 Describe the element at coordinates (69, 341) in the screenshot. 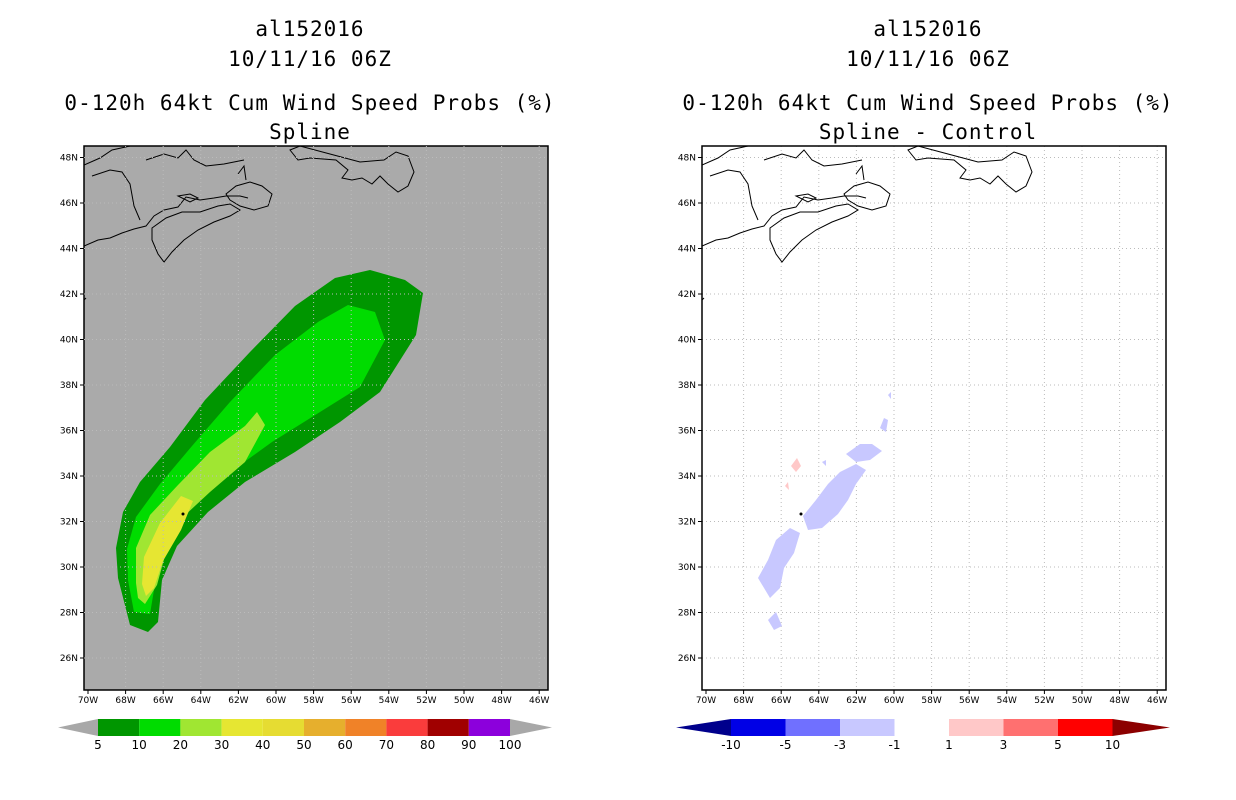

I see `lat-tick-label: 40N` at that location.